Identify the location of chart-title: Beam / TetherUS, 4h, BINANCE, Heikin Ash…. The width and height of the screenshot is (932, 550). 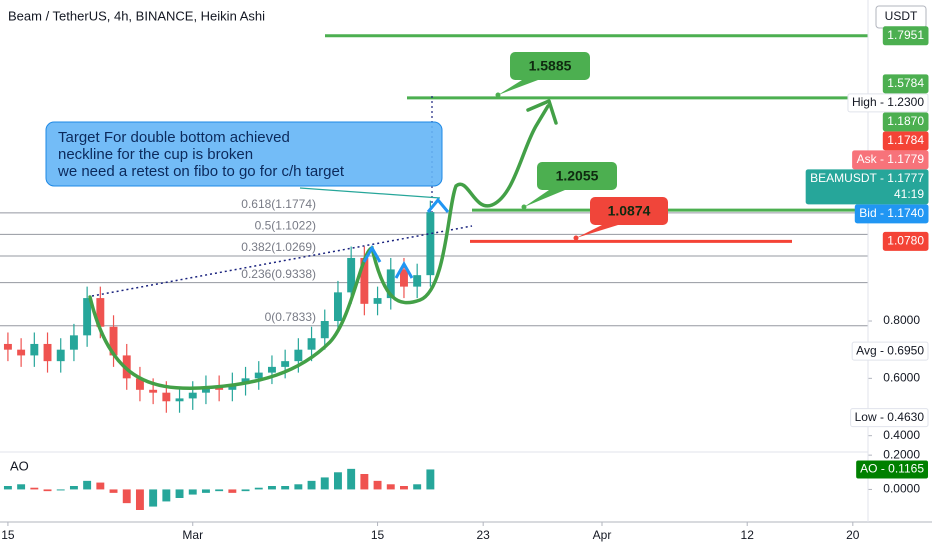
(136, 15).